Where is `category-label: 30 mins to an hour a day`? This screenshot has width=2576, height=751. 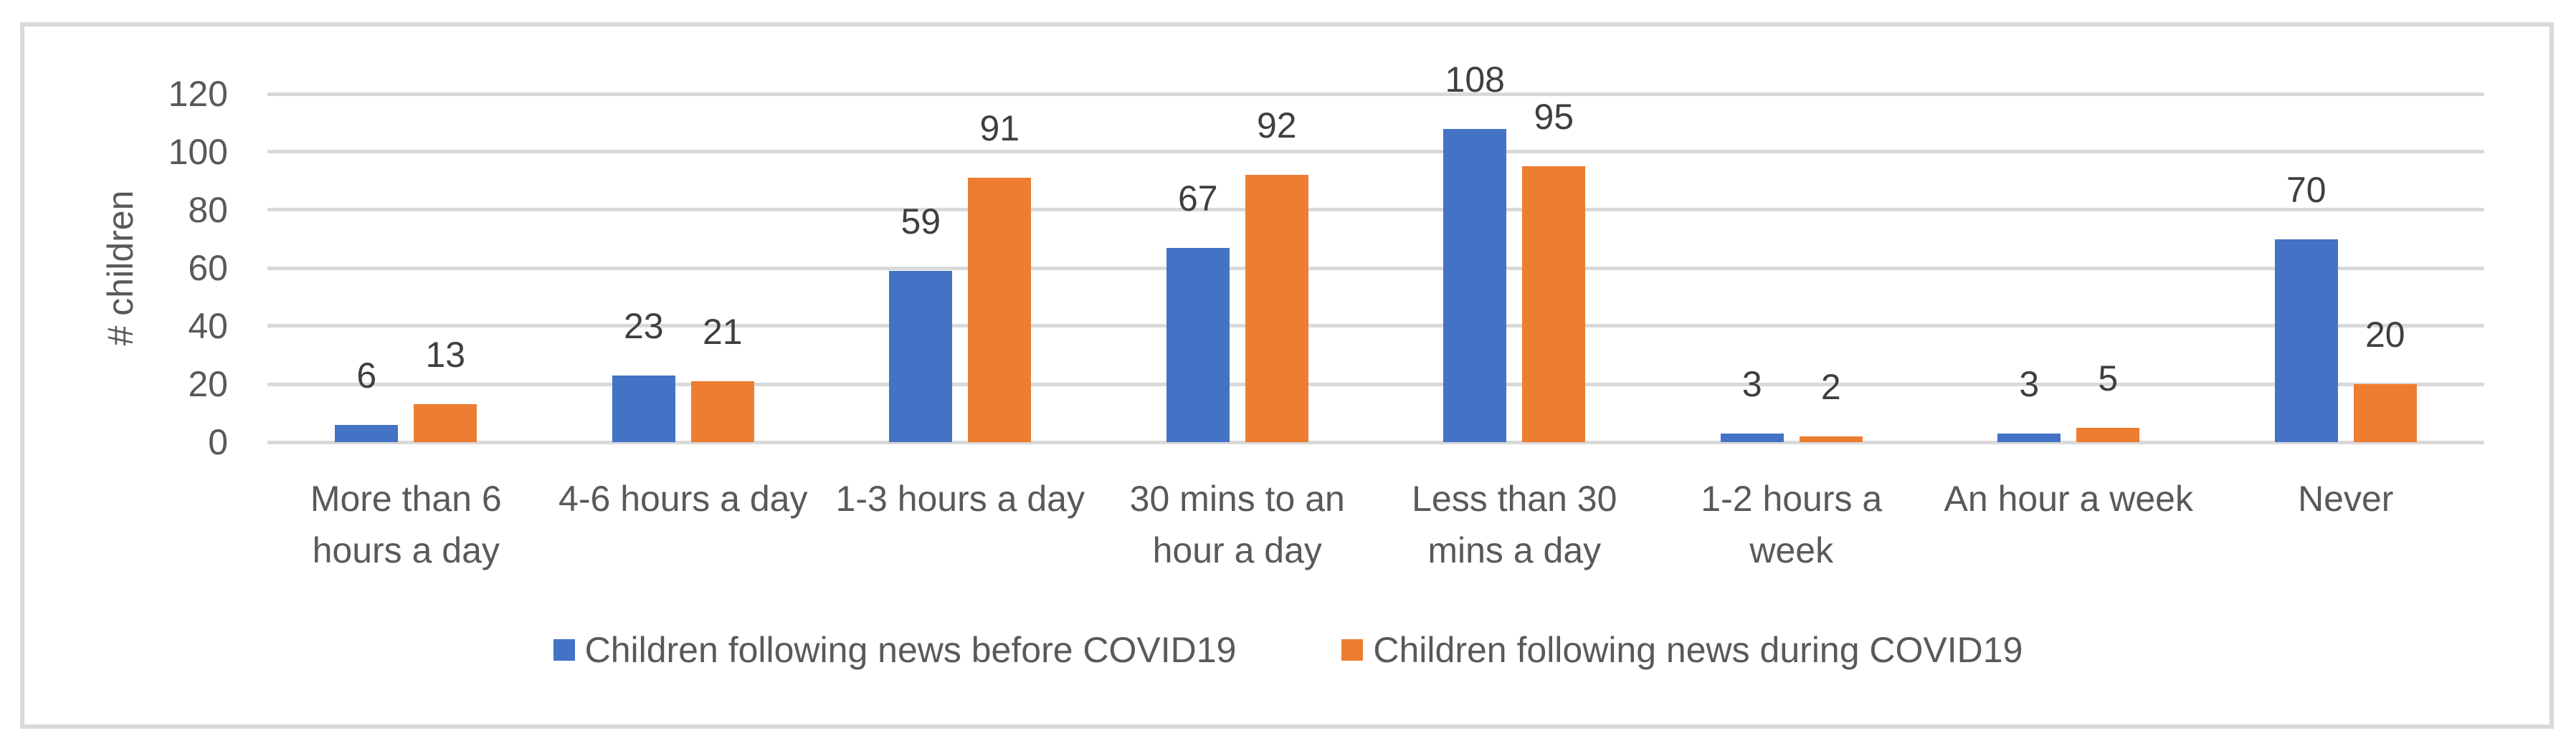
category-label: 30 mins to an hour a day is located at coordinates (1237, 525).